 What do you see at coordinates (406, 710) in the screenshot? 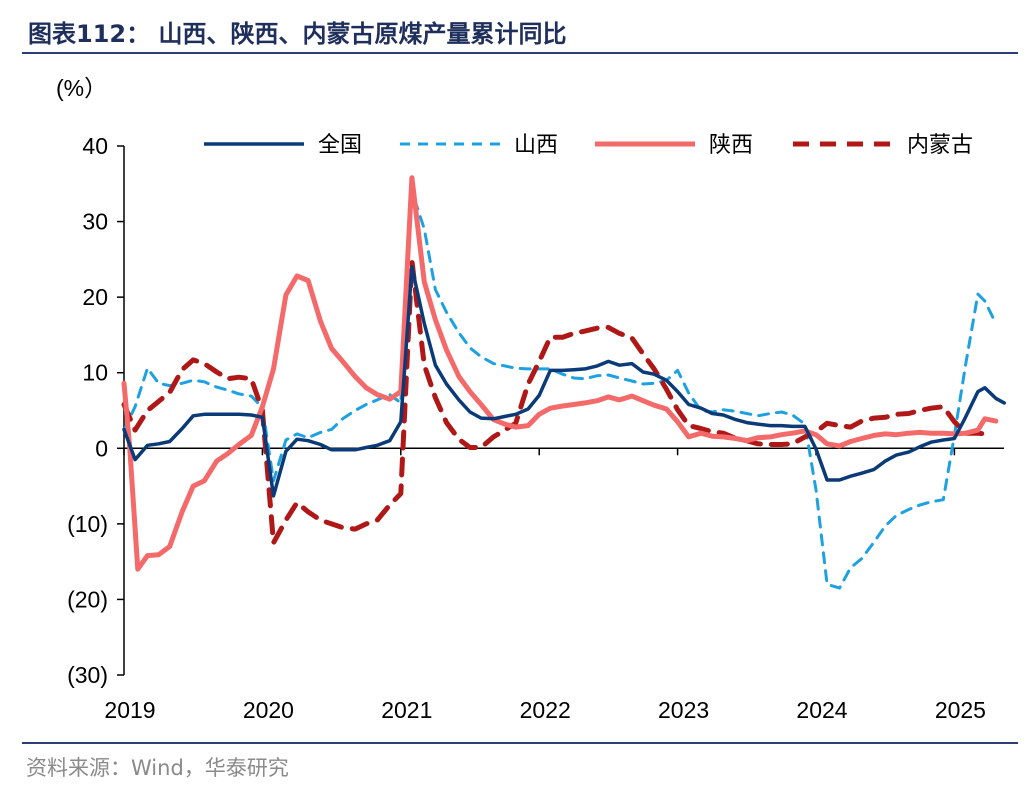
I see `x-tick-label: 2021` at bounding box center [406, 710].